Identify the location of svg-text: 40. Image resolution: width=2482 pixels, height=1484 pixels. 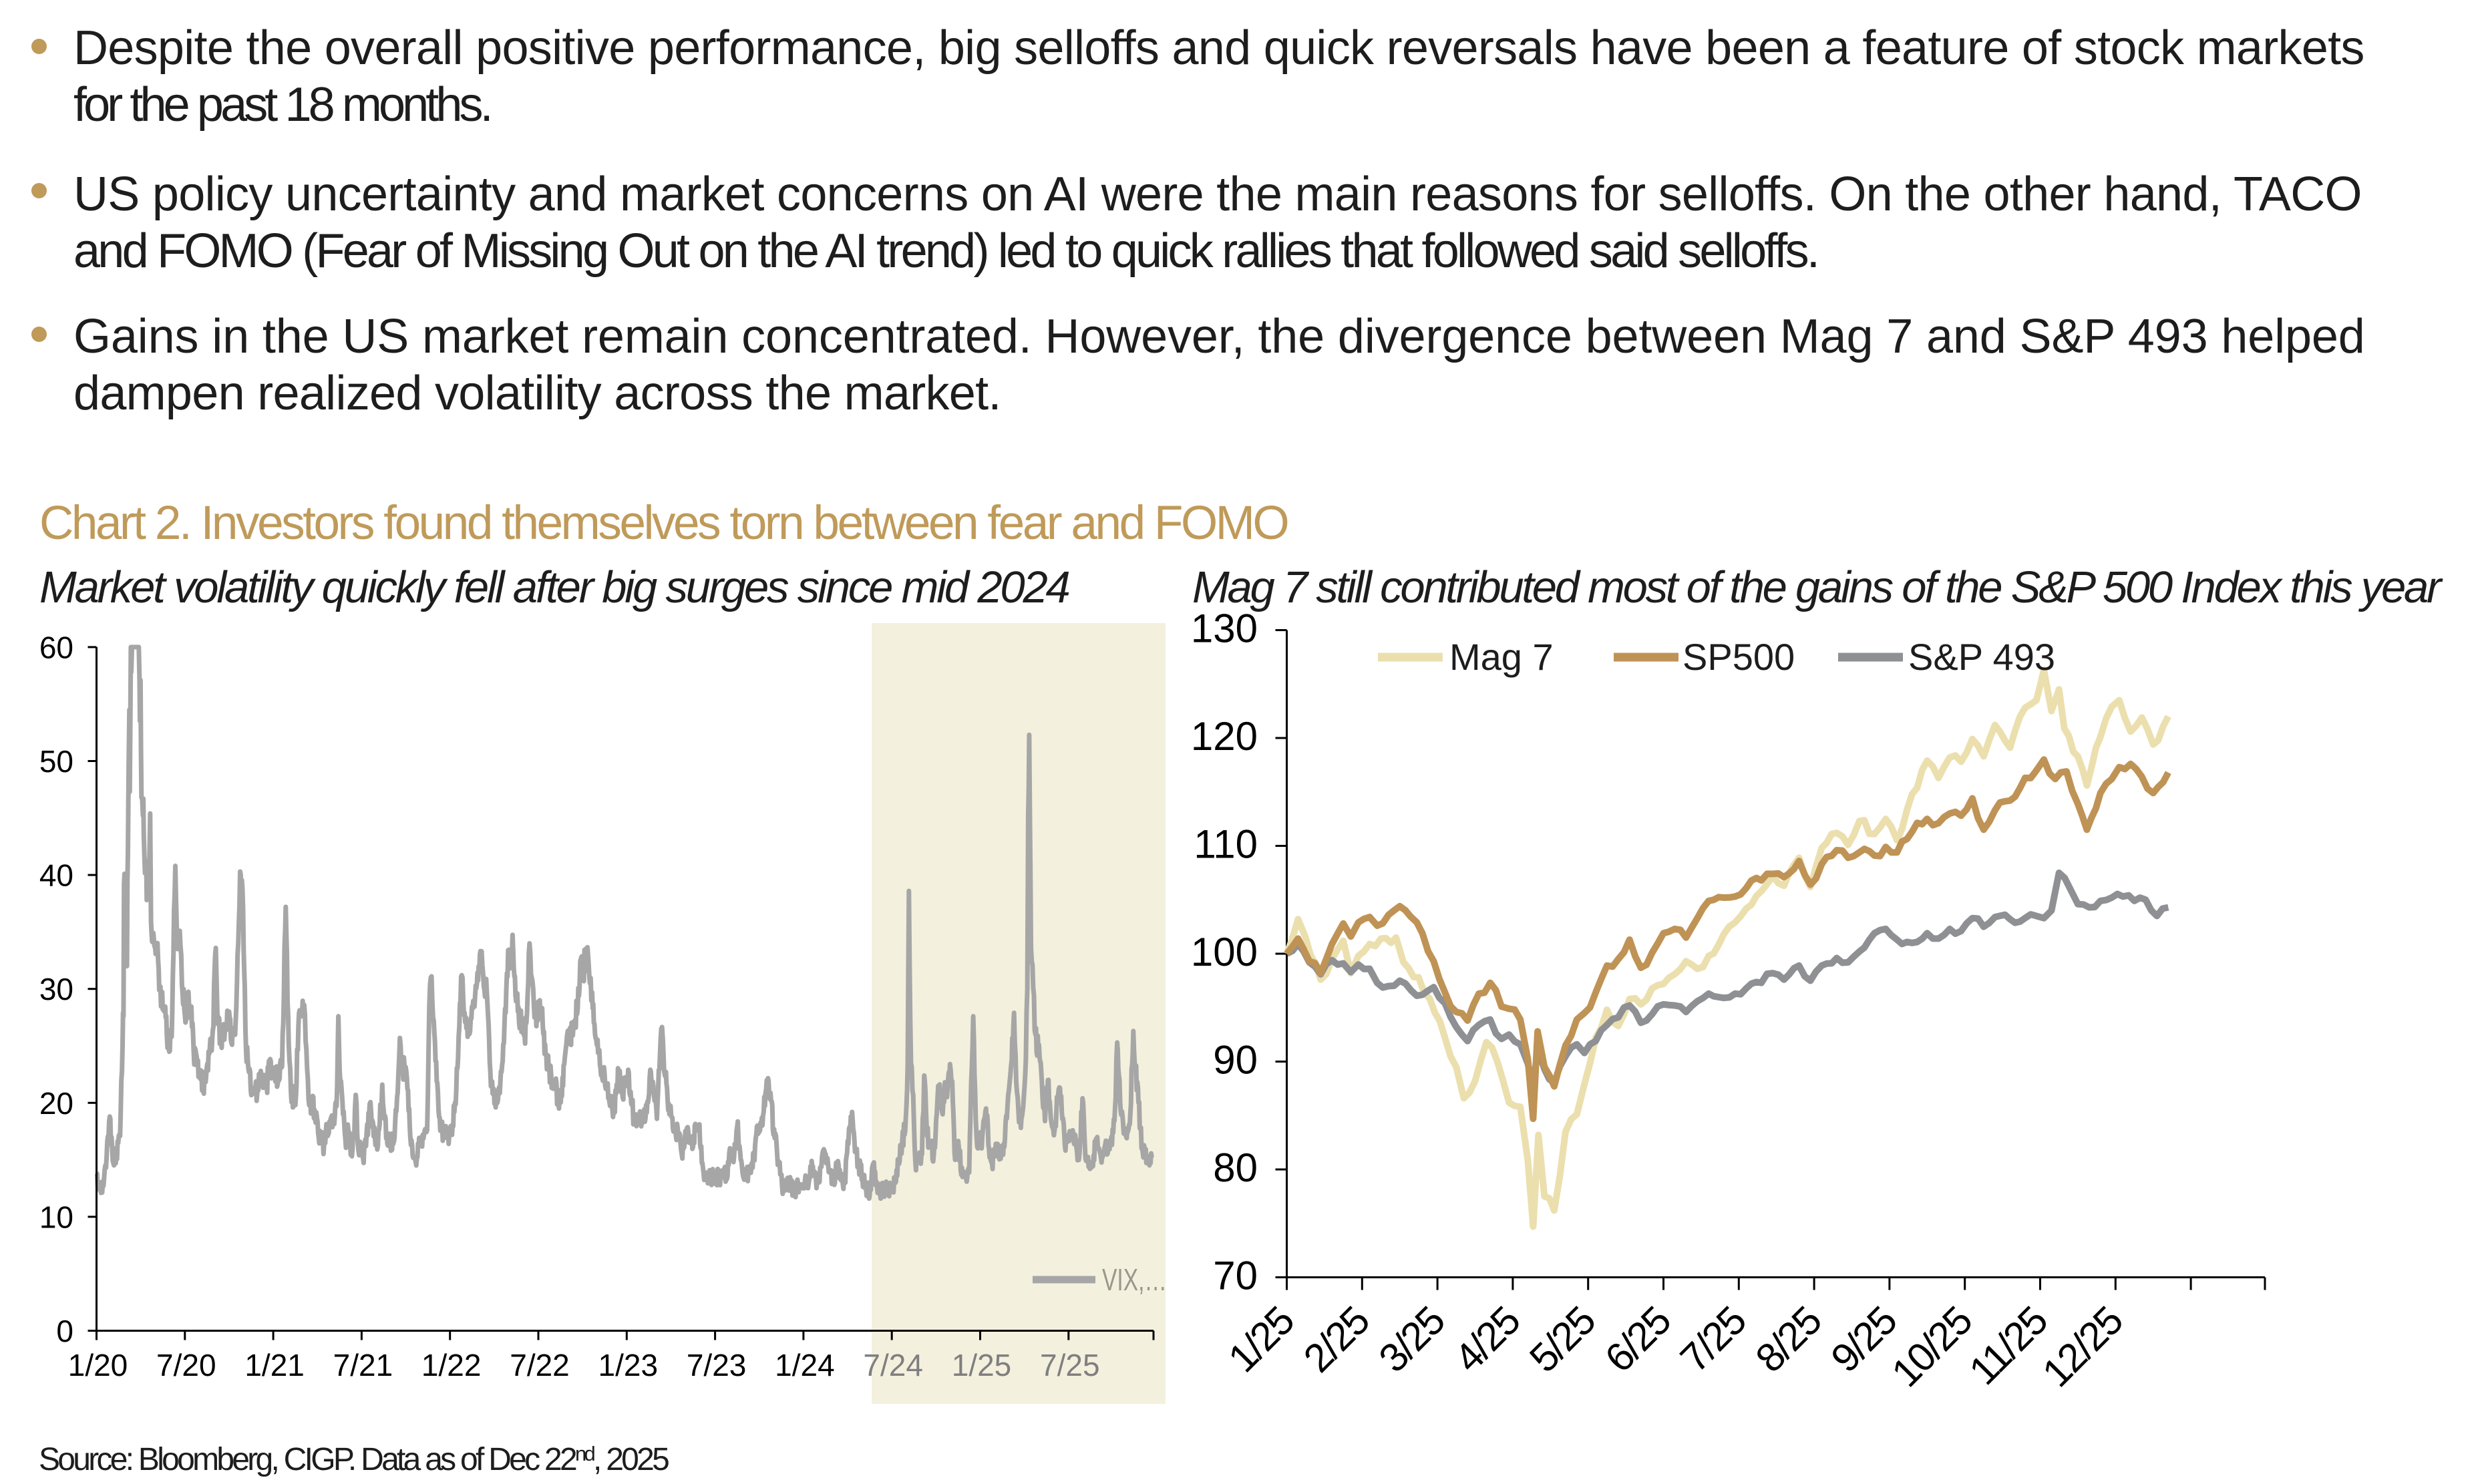
(56, 875).